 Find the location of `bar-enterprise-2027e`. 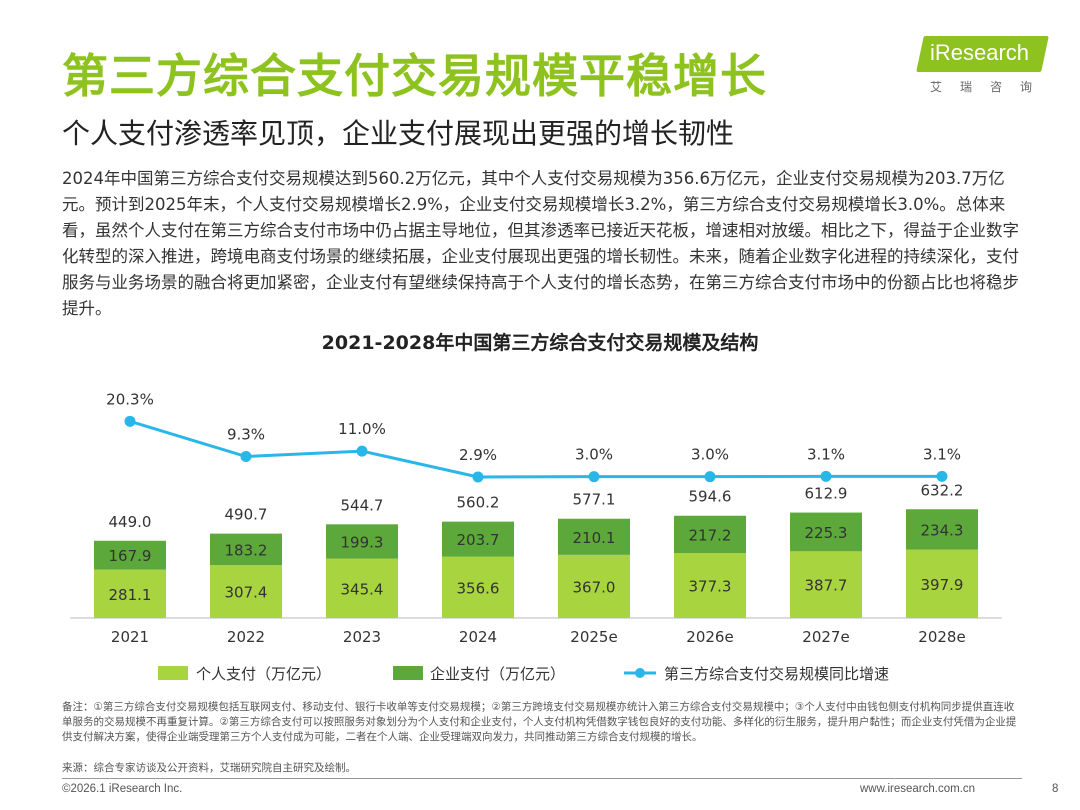

bar-enterprise-2027e is located at coordinates (826, 532).